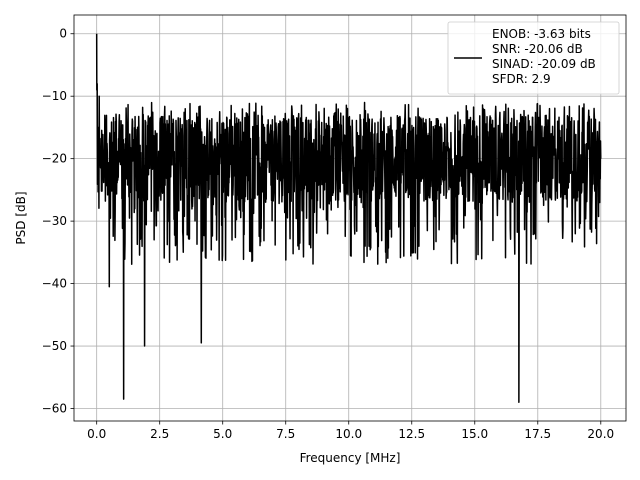 The height and width of the screenshot is (480, 640). Describe the element at coordinates (600, 434) in the screenshot. I see `x-tick-label: 20.0` at that location.